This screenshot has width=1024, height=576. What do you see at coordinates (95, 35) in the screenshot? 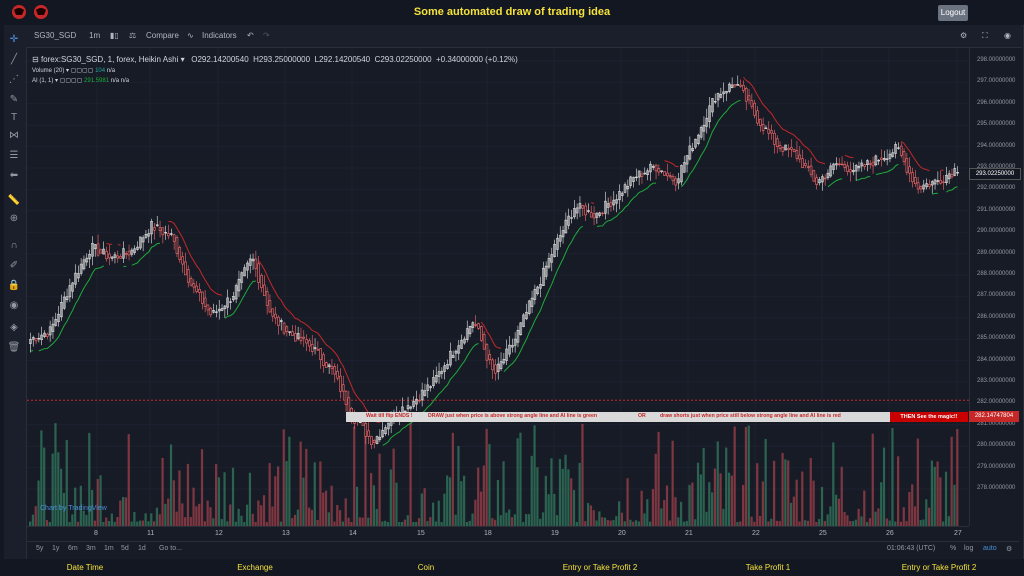
I see `interval-selector: 1m` at bounding box center [95, 35].